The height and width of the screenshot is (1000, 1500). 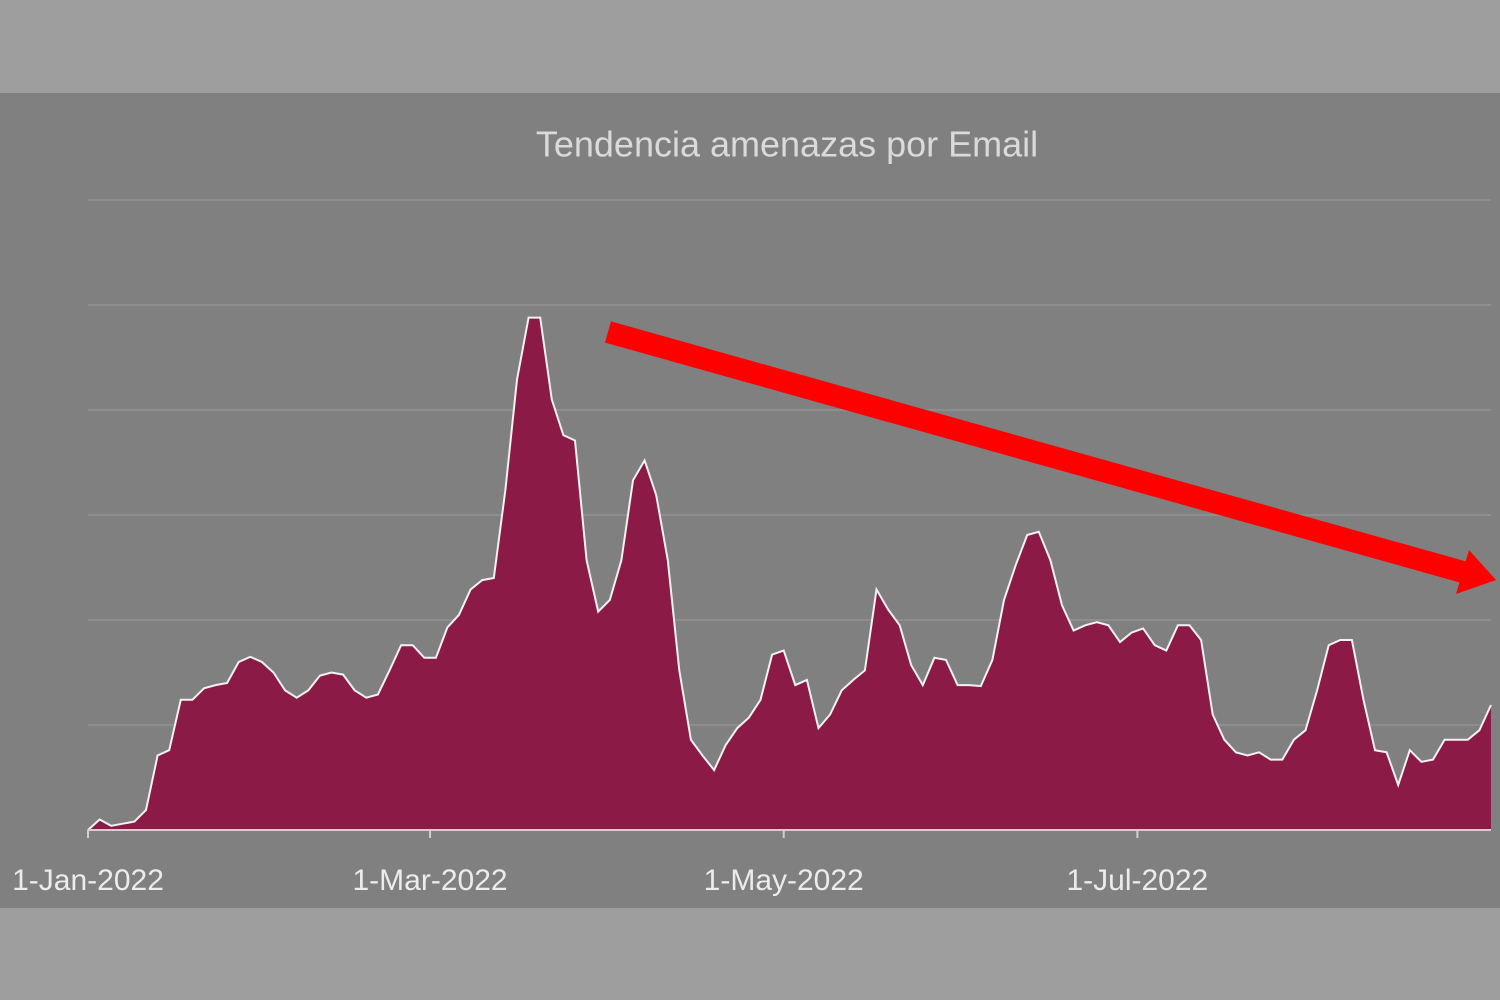 What do you see at coordinates (787, 144) in the screenshot?
I see `chart-title: Tendencia amenazas por Email` at bounding box center [787, 144].